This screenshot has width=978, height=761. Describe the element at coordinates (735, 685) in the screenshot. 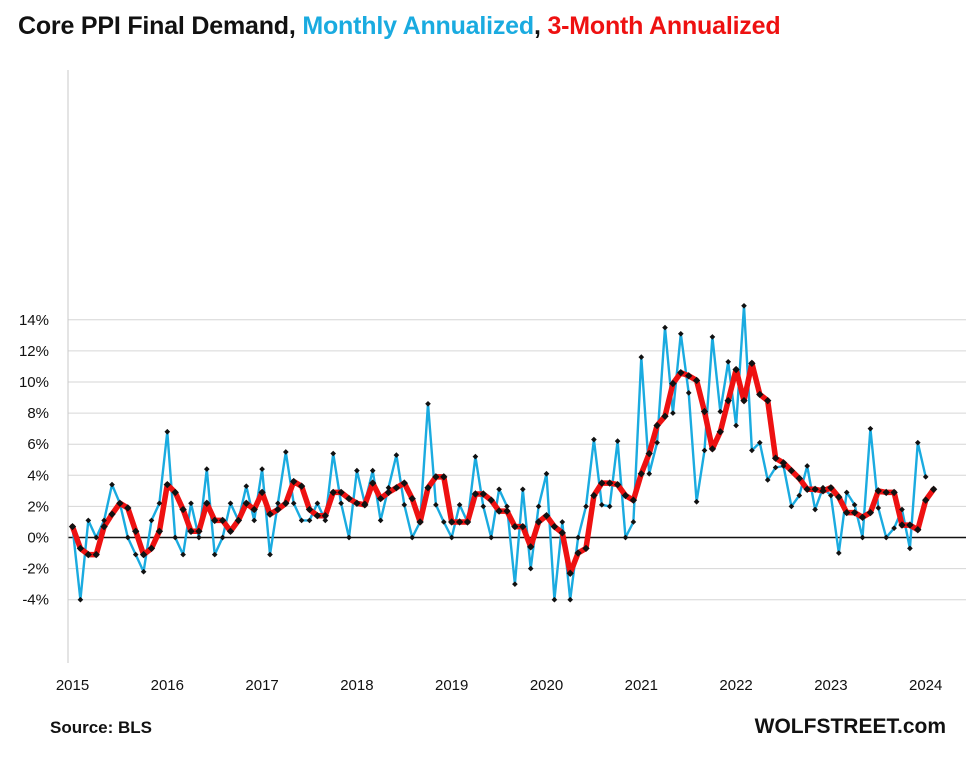

I see `x-tick-label: 2022` at that location.